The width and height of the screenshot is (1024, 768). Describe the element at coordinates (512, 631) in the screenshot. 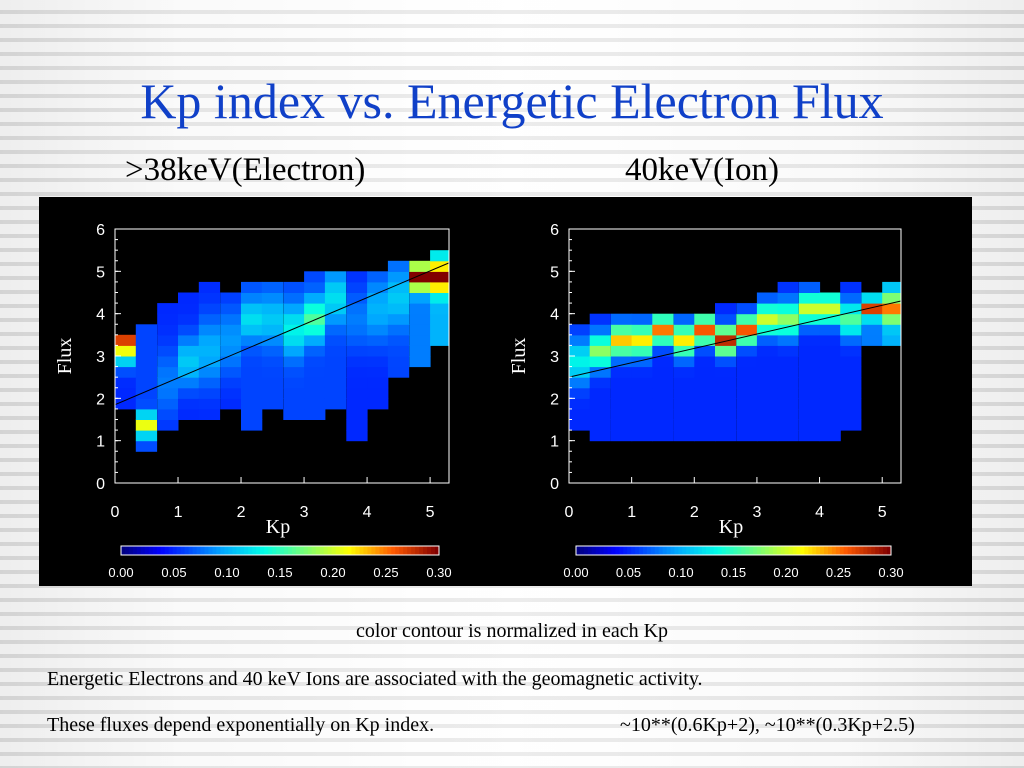

I see `figure-caption: color contour is normalized in each Kp` at that location.